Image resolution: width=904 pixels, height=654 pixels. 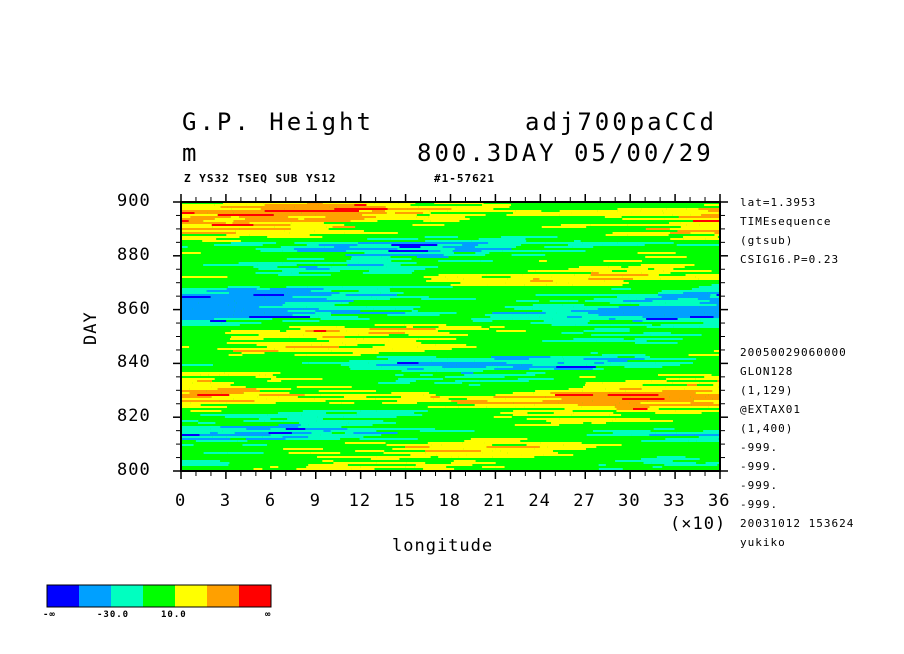 What do you see at coordinates (767, 371) in the screenshot?
I see `side-info-line: GLON128` at bounding box center [767, 371].